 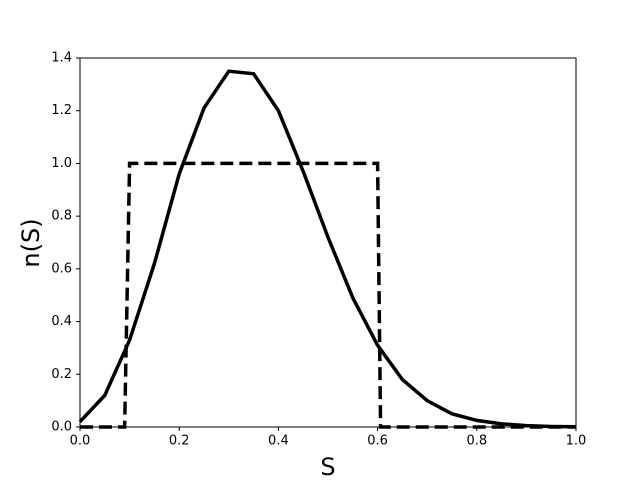 I want to click on x-tick-label: 0.0, so click(x=80, y=441).